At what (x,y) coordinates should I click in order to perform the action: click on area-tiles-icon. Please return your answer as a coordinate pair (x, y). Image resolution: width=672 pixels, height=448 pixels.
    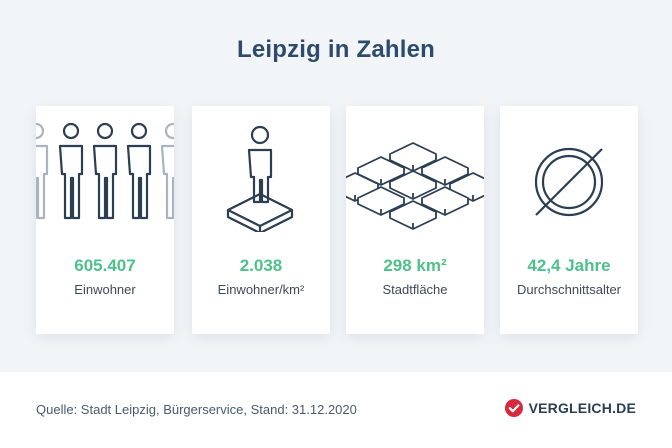
    Looking at the image, I should click on (415, 186).